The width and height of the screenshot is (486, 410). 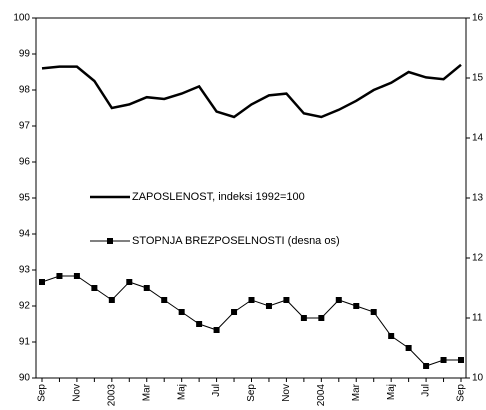 What do you see at coordinates (251, 91) in the screenshot?
I see `series-line` at bounding box center [251, 91].